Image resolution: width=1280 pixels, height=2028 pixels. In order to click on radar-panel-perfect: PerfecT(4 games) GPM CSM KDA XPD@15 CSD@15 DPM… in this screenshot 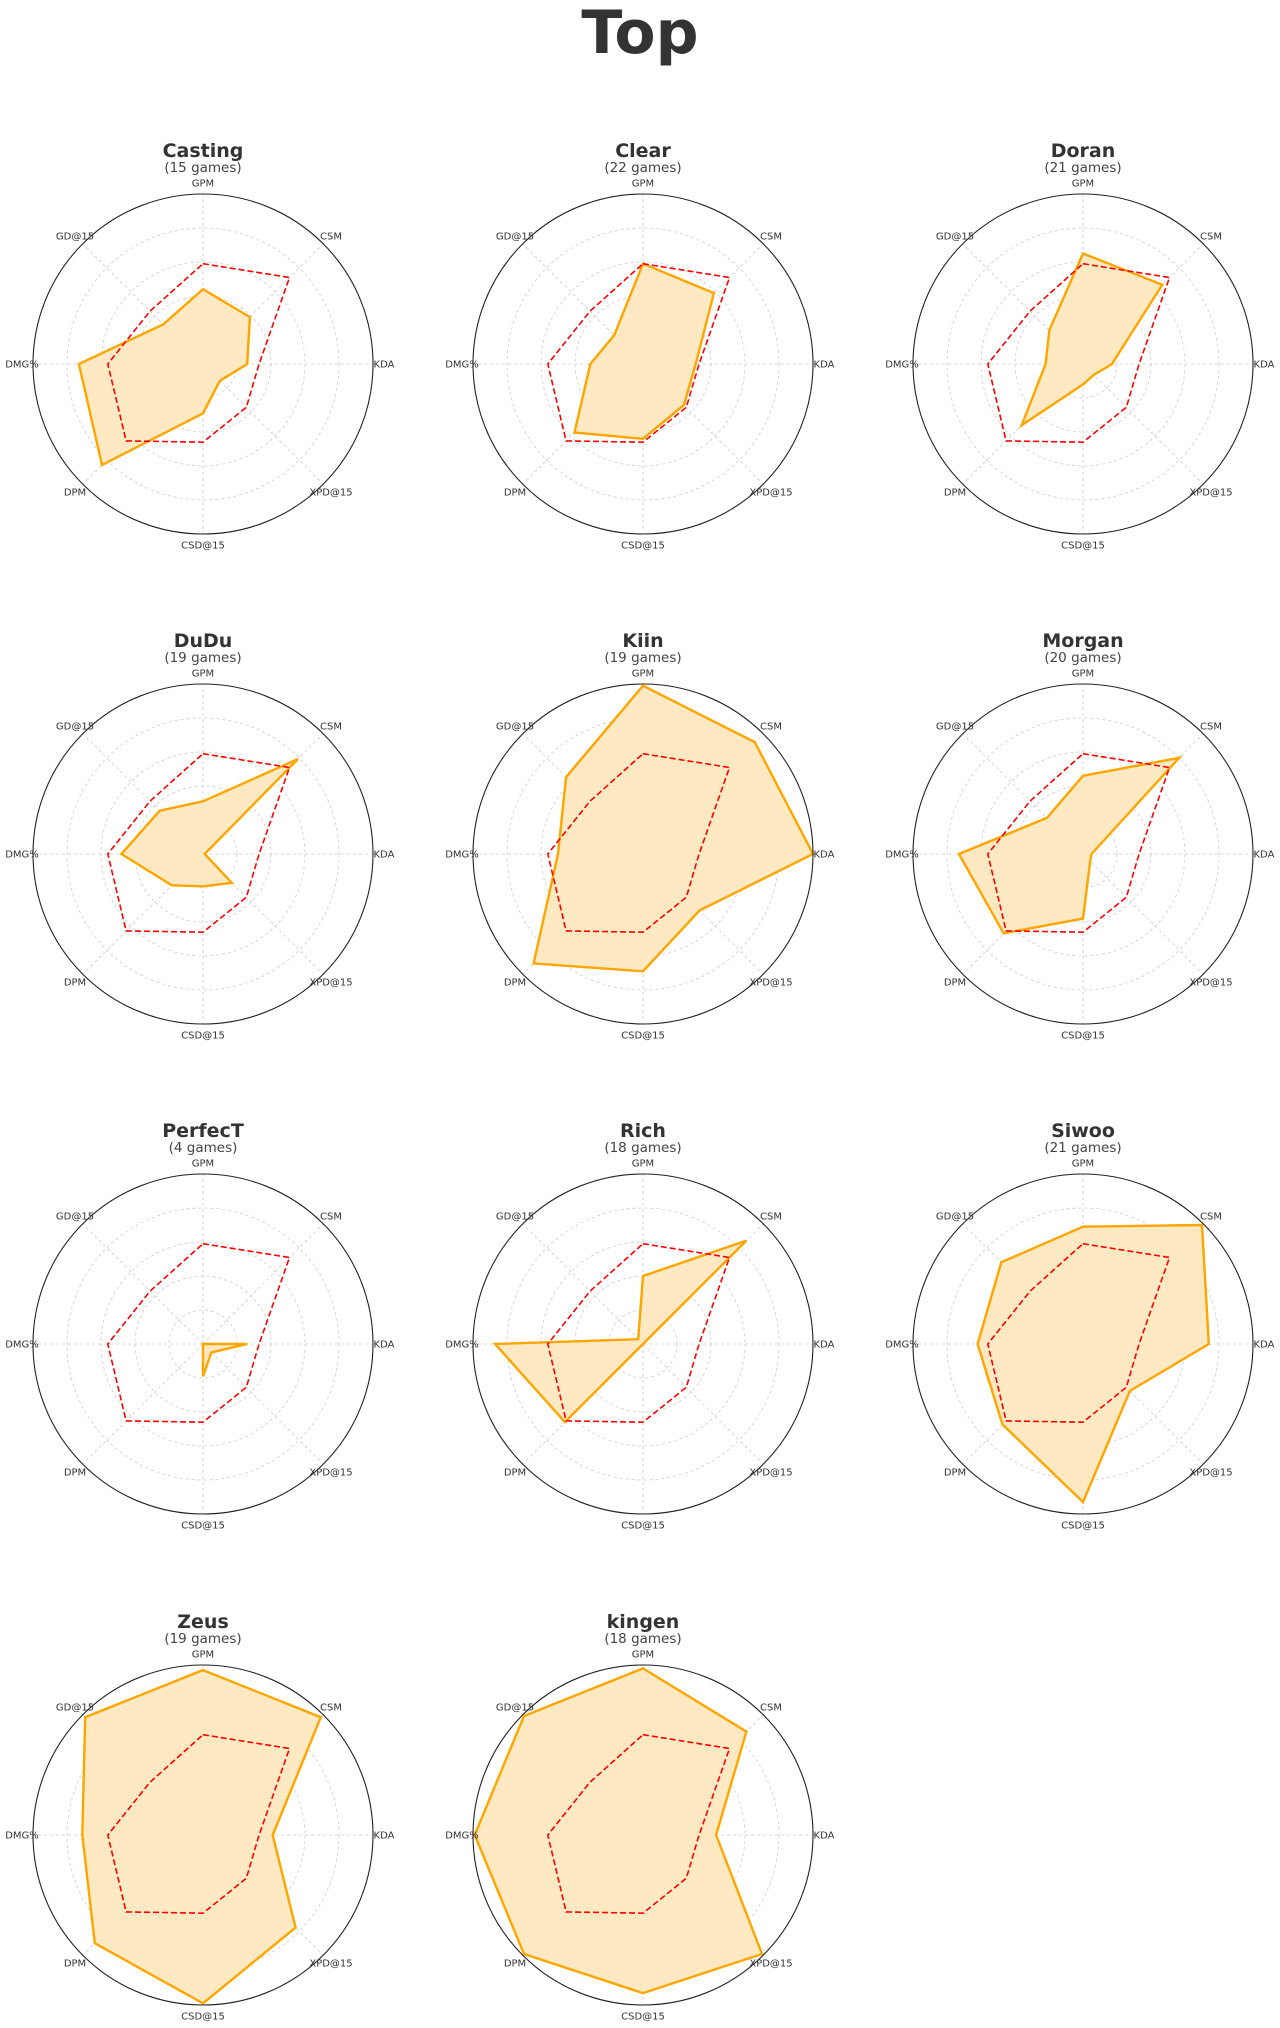, I will do `click(199, 1326)`.